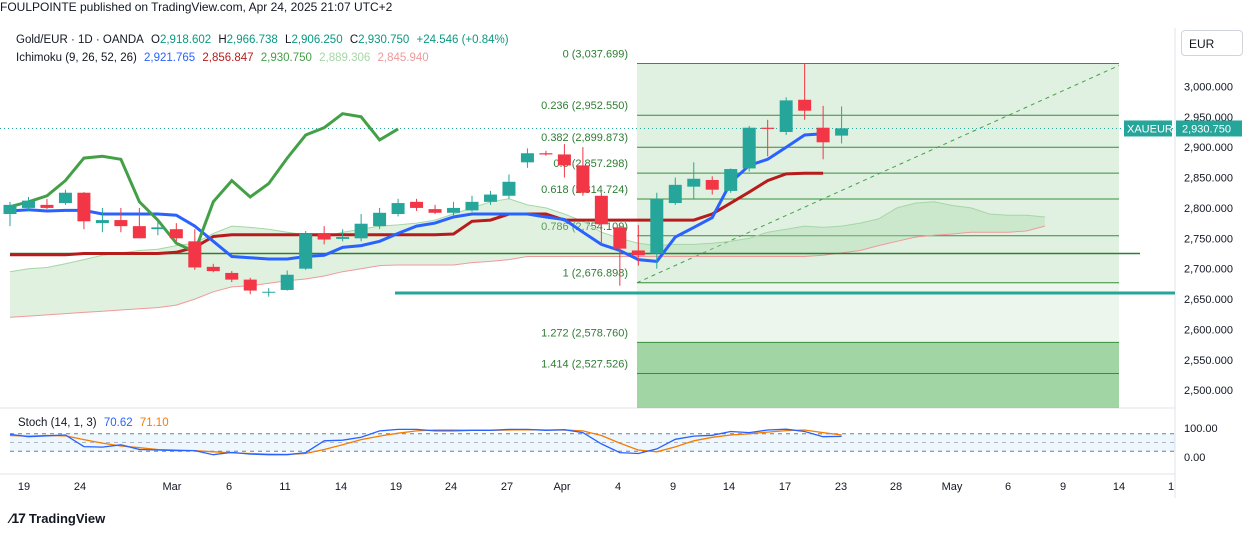 This screenshot has height=535, width=1257. I want to click on currency-button: EUR, so click(1212, 43).